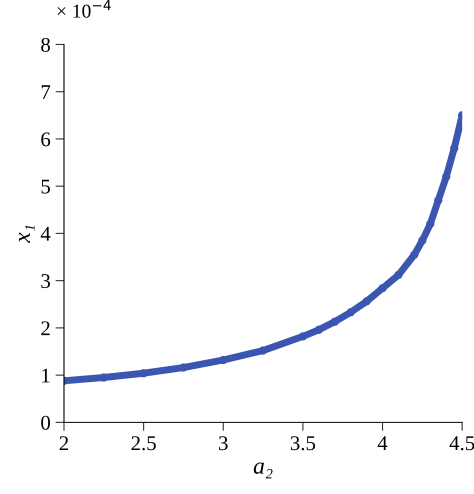  What do you see at coordinates (45, 328) in the screenshot?
I see `y-tick-label: 2` at bounding box center [45, 328].